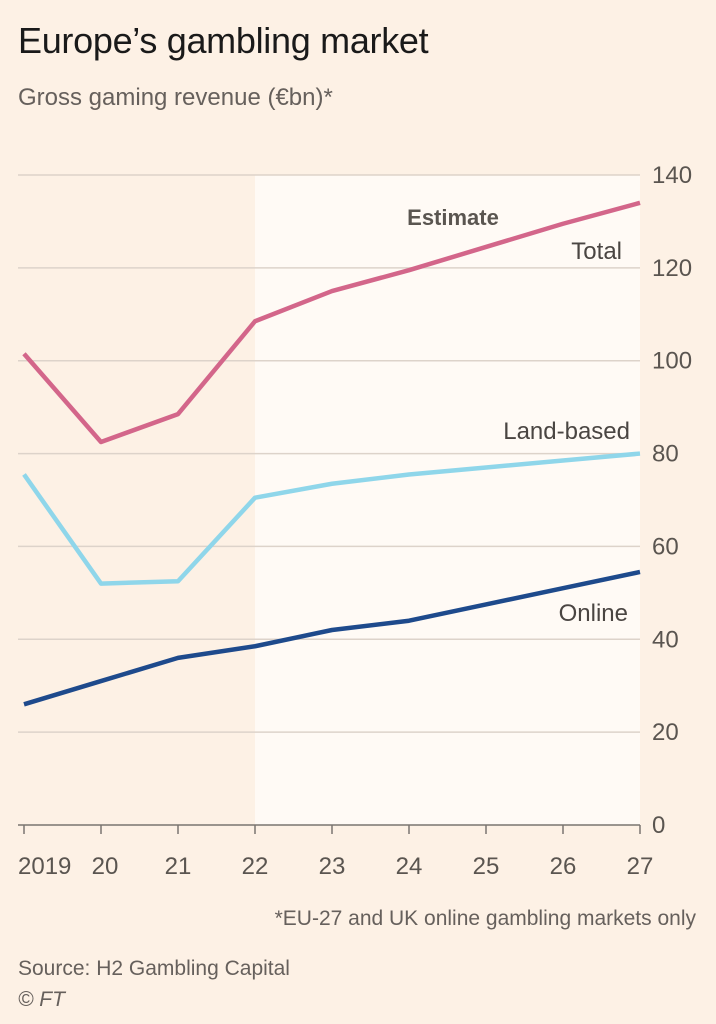 This screenshot has height=1024, width=716. Describe the element at coordinates (665, 454) in the screenshot. I see `y-tick-label: 80` at that location.